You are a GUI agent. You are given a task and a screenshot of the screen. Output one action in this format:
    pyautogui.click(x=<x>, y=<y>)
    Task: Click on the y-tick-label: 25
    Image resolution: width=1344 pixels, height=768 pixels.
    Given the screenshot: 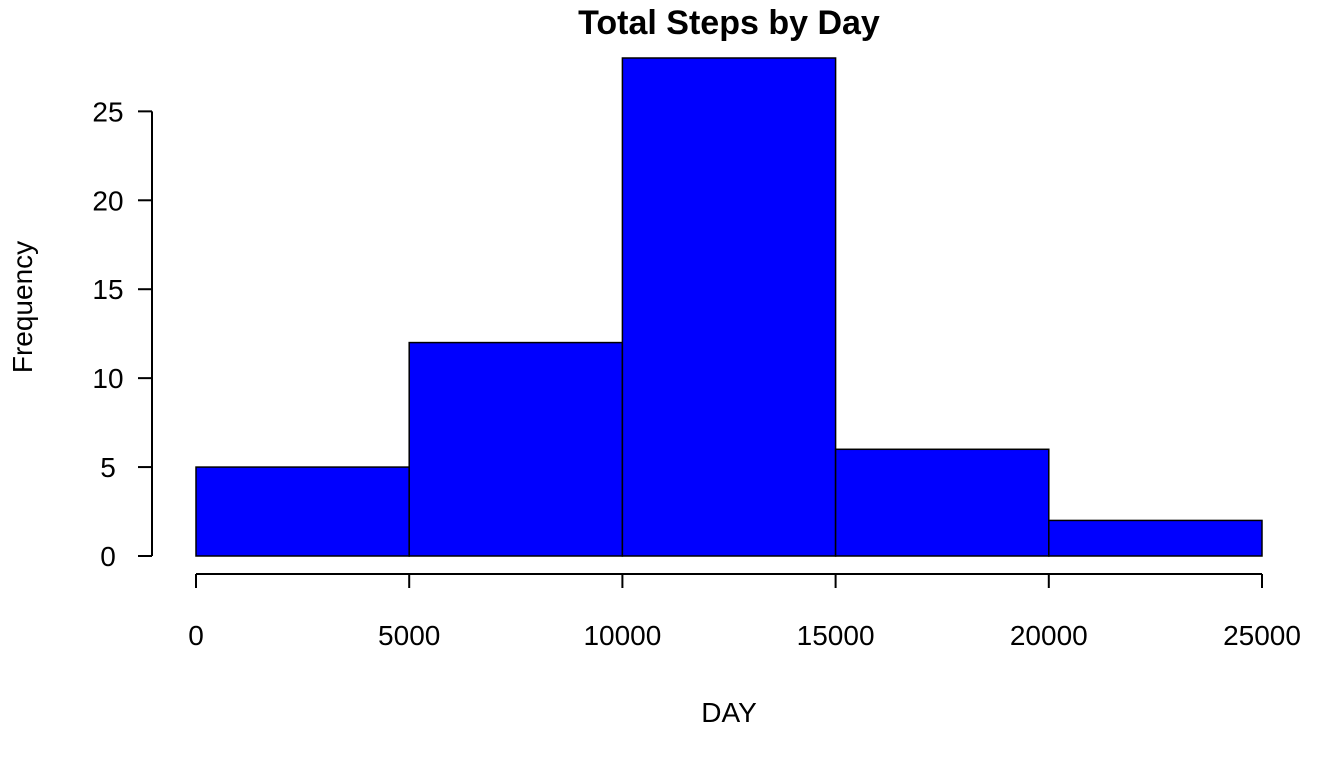 What is the action you would take?
    pyautogui.click(x=107, y=111)
    